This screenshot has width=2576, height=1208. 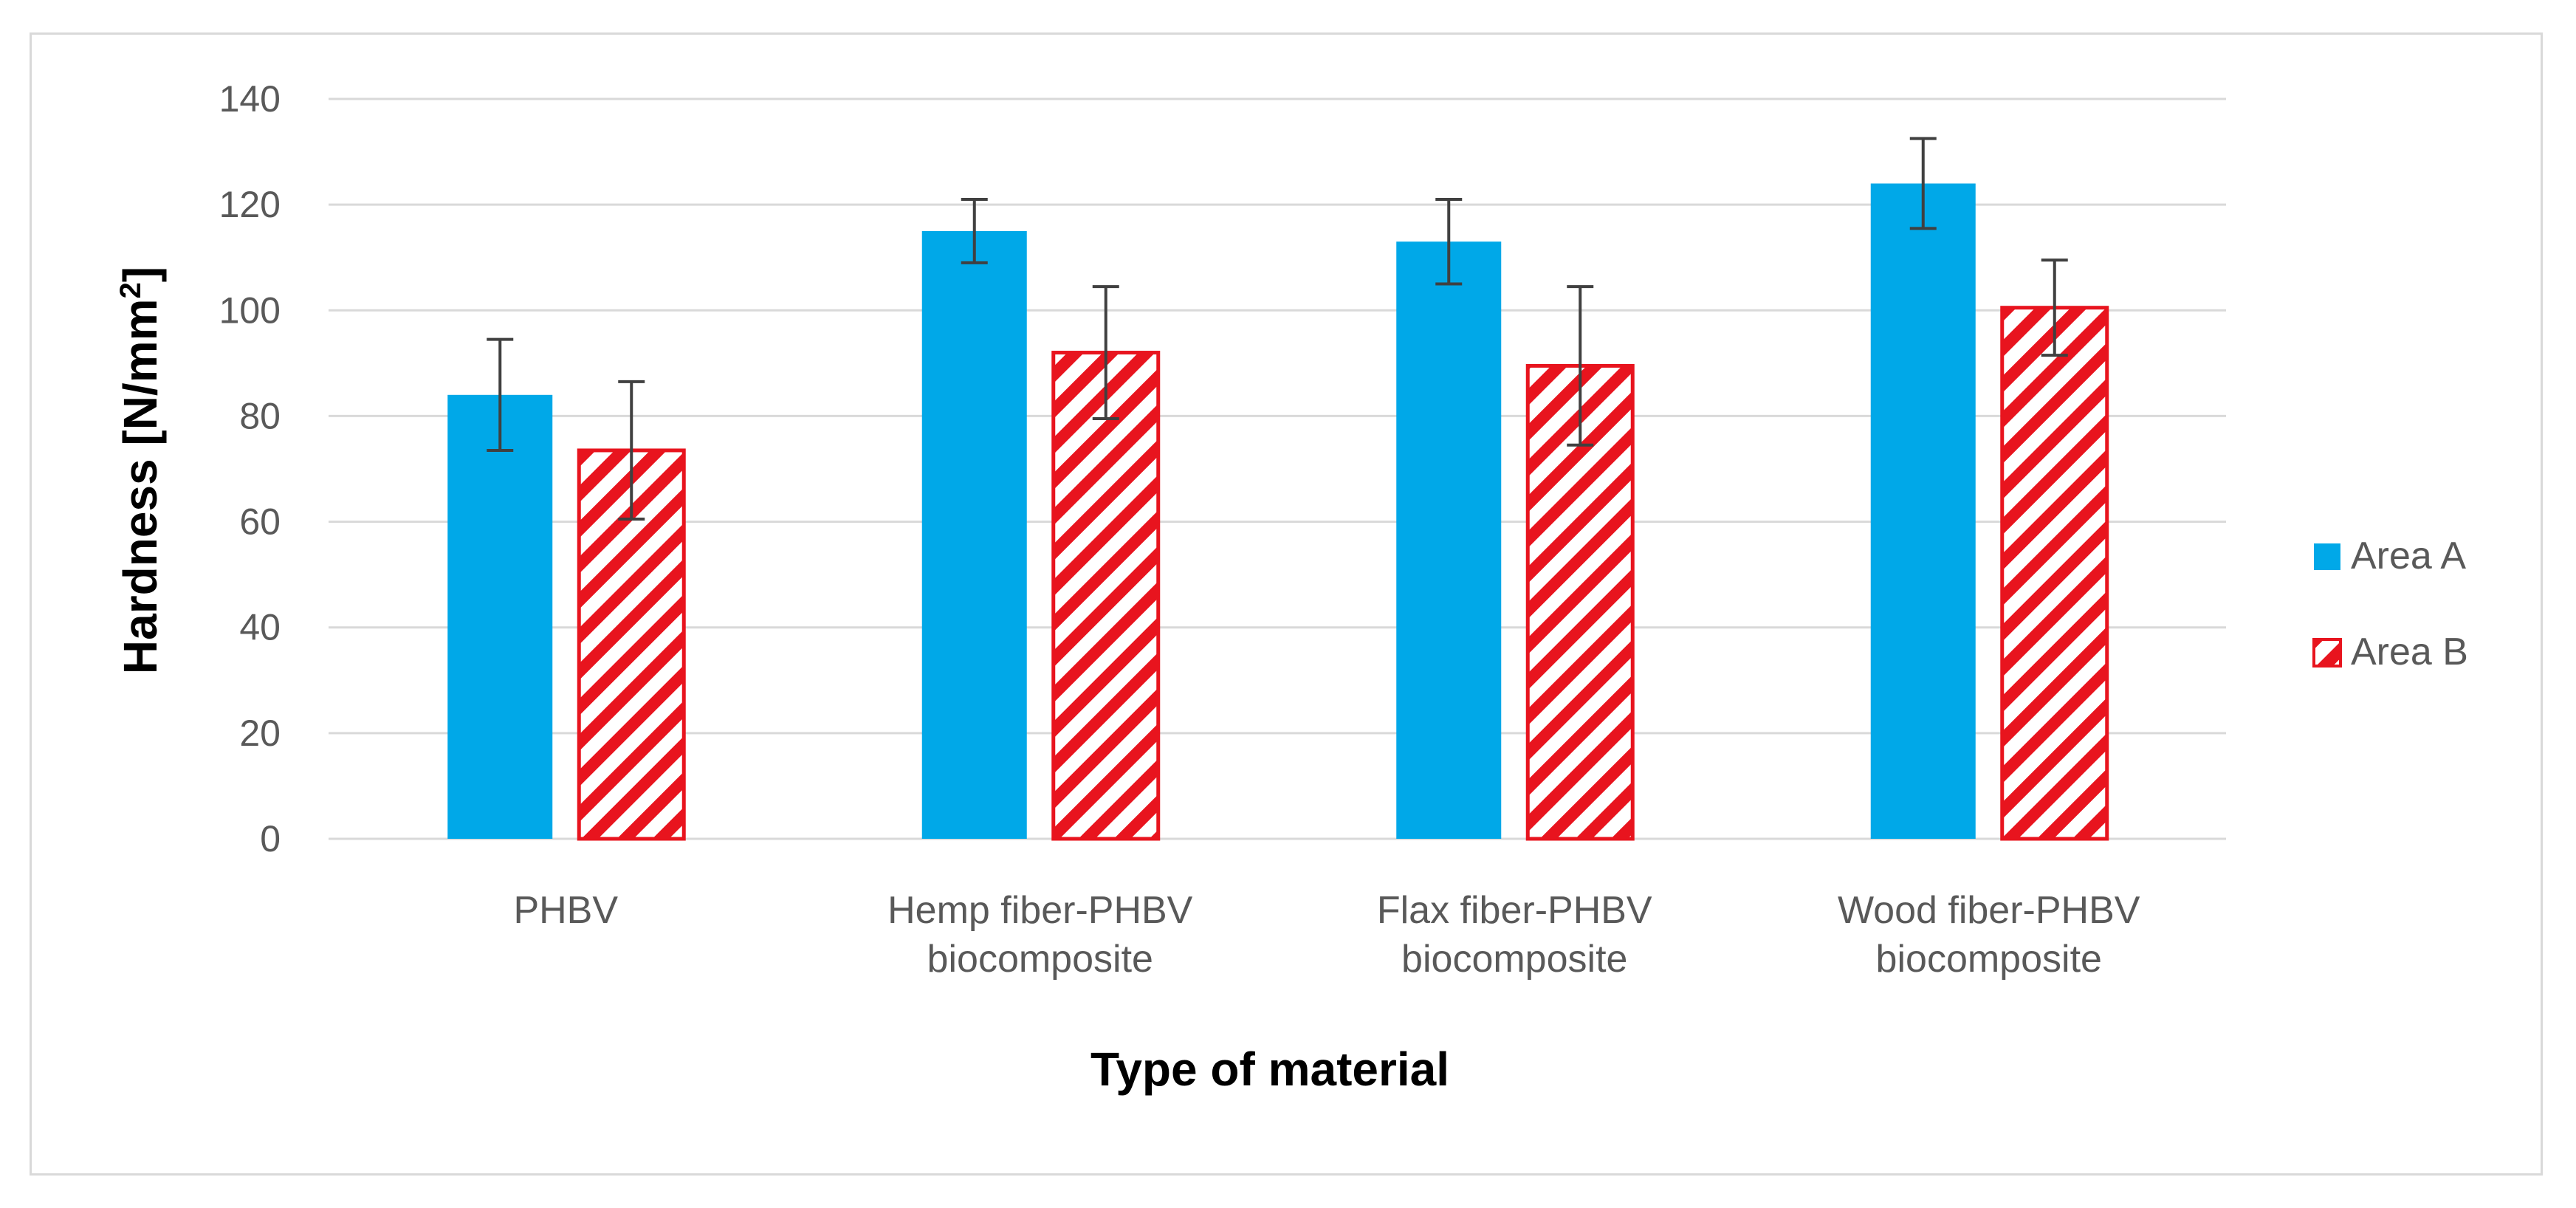 I want to click on legend-label: Area B, so click(x=2409, y=652).